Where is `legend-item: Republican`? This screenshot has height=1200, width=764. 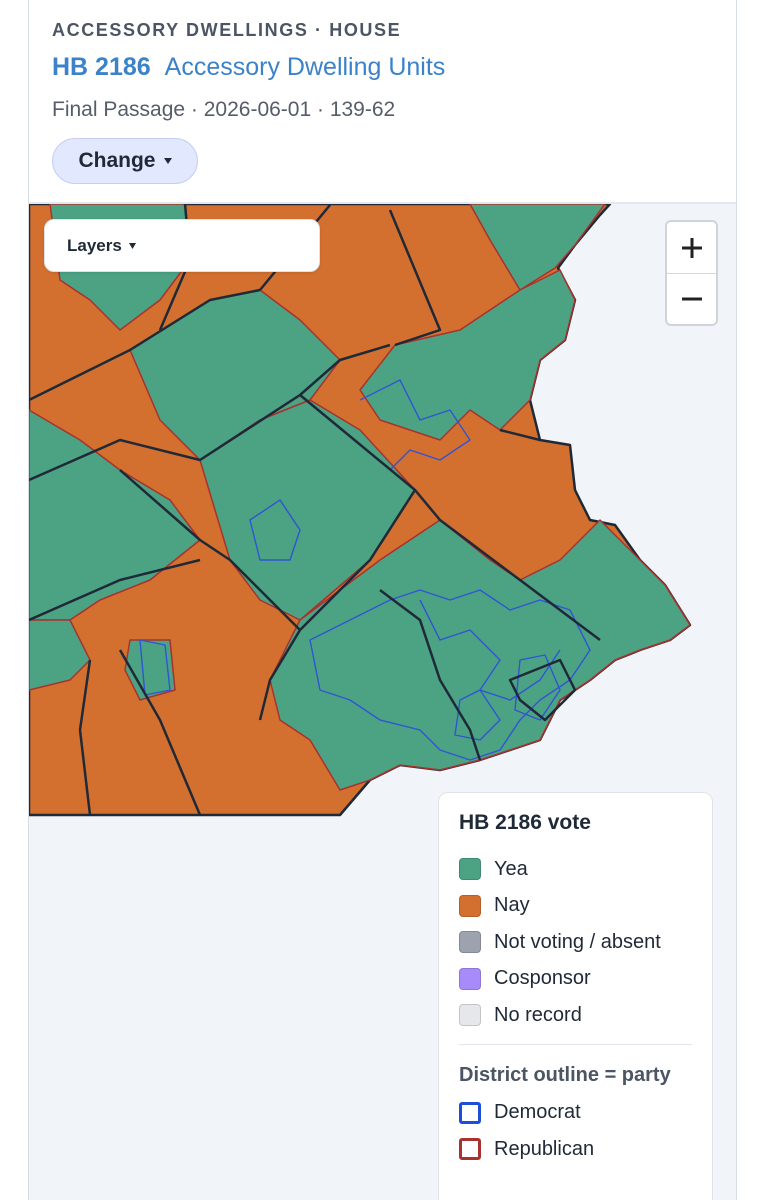
legend-item: Republican is located at coordinates (575, 1149).